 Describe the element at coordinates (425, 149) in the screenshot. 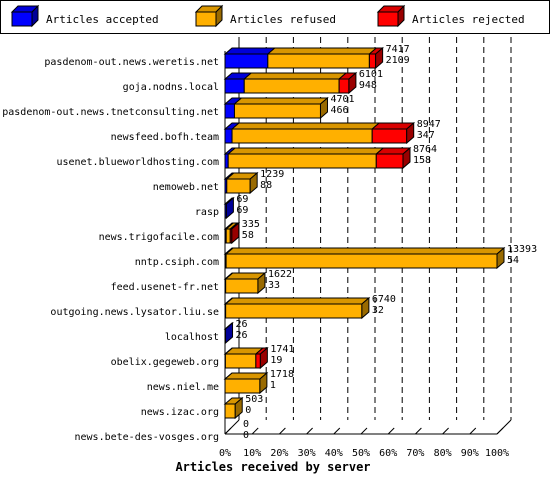

I see `offered-value-label: 8764` at that location.